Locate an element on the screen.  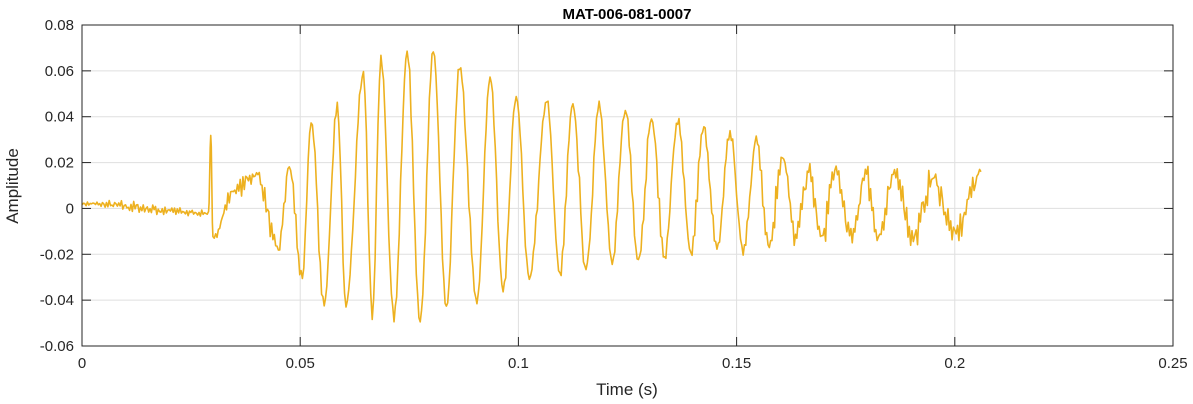
y-tick-label: 0.06 is located at coordinates (59, 71).